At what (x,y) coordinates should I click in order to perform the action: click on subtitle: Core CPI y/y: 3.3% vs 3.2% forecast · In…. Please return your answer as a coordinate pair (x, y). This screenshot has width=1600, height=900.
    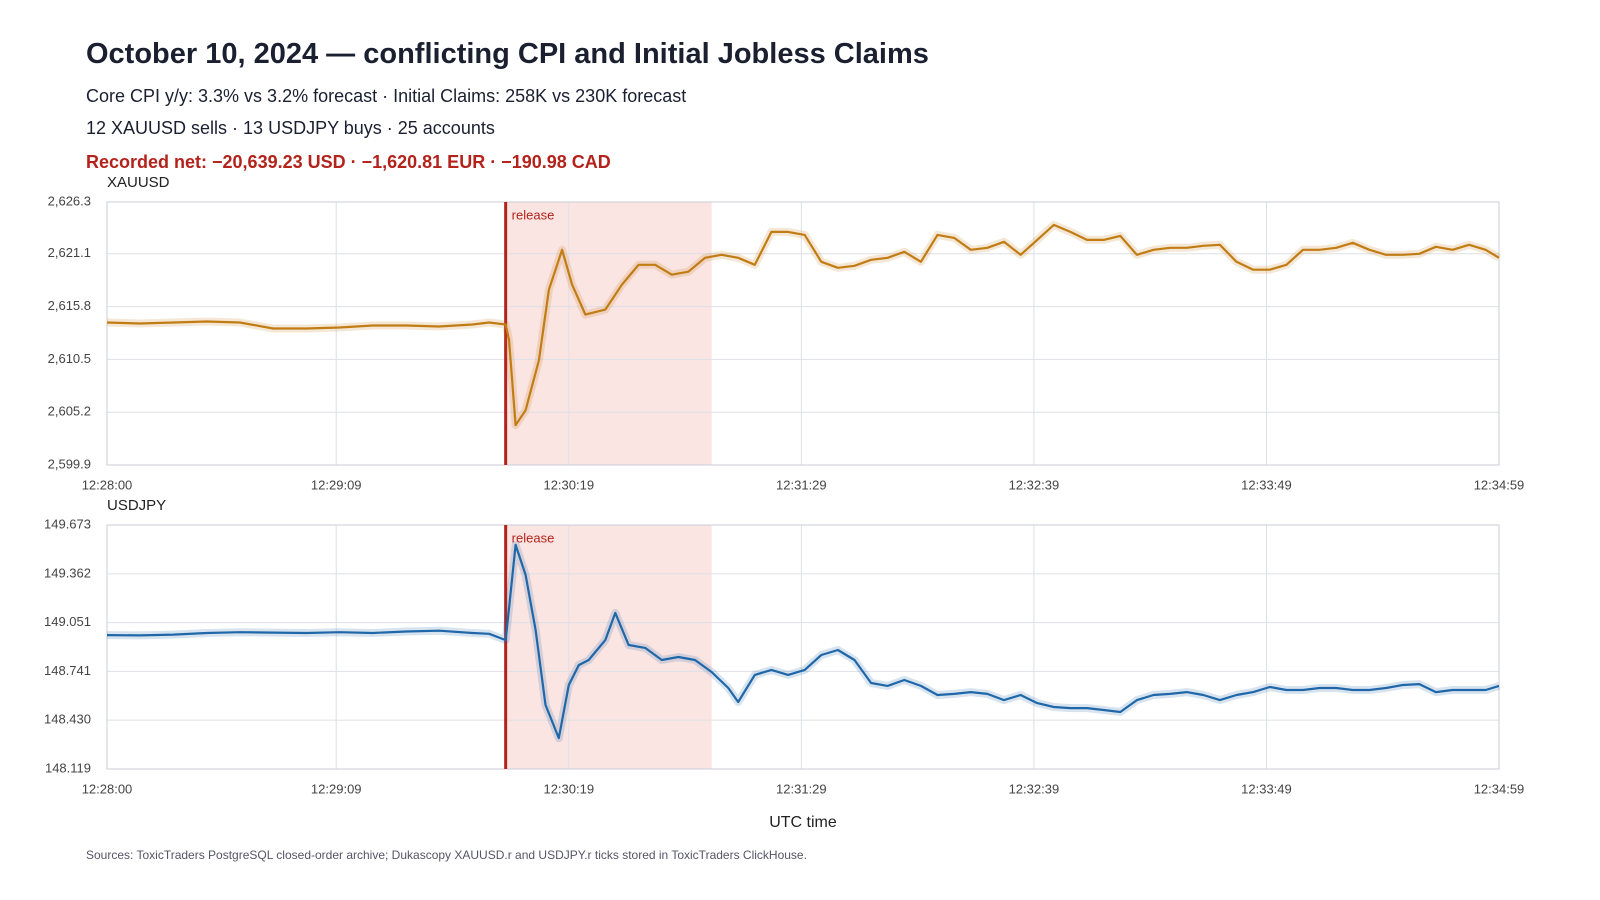
    Looking at the image, I should click on (386, 96).